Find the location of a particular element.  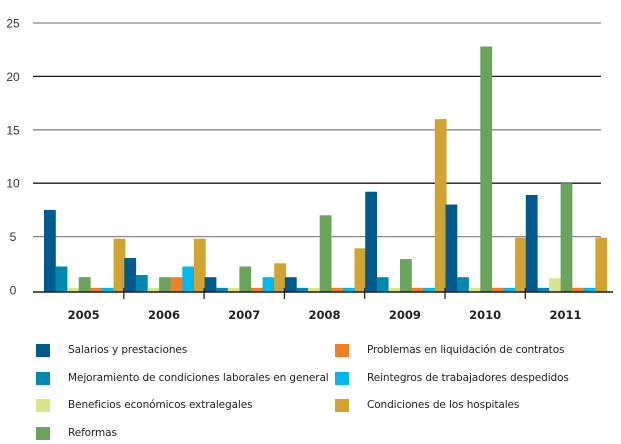

x-axis-ticks: 2005 2006 2007 2008 2009 2010 2011 is located at coordinates (325, 315).